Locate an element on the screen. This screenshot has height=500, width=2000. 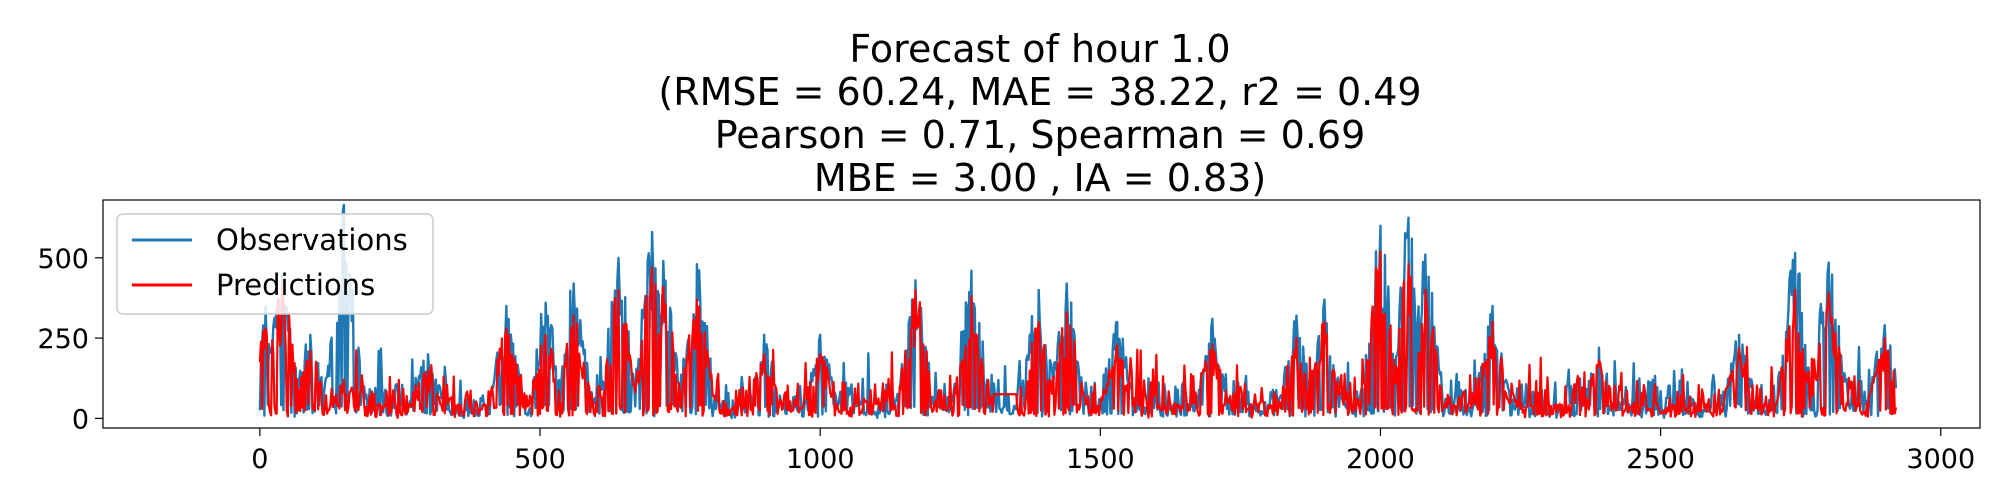
x-axis: 0 500 1000 1500 2000 2500 3000 is located at coordinates (1113, 451).